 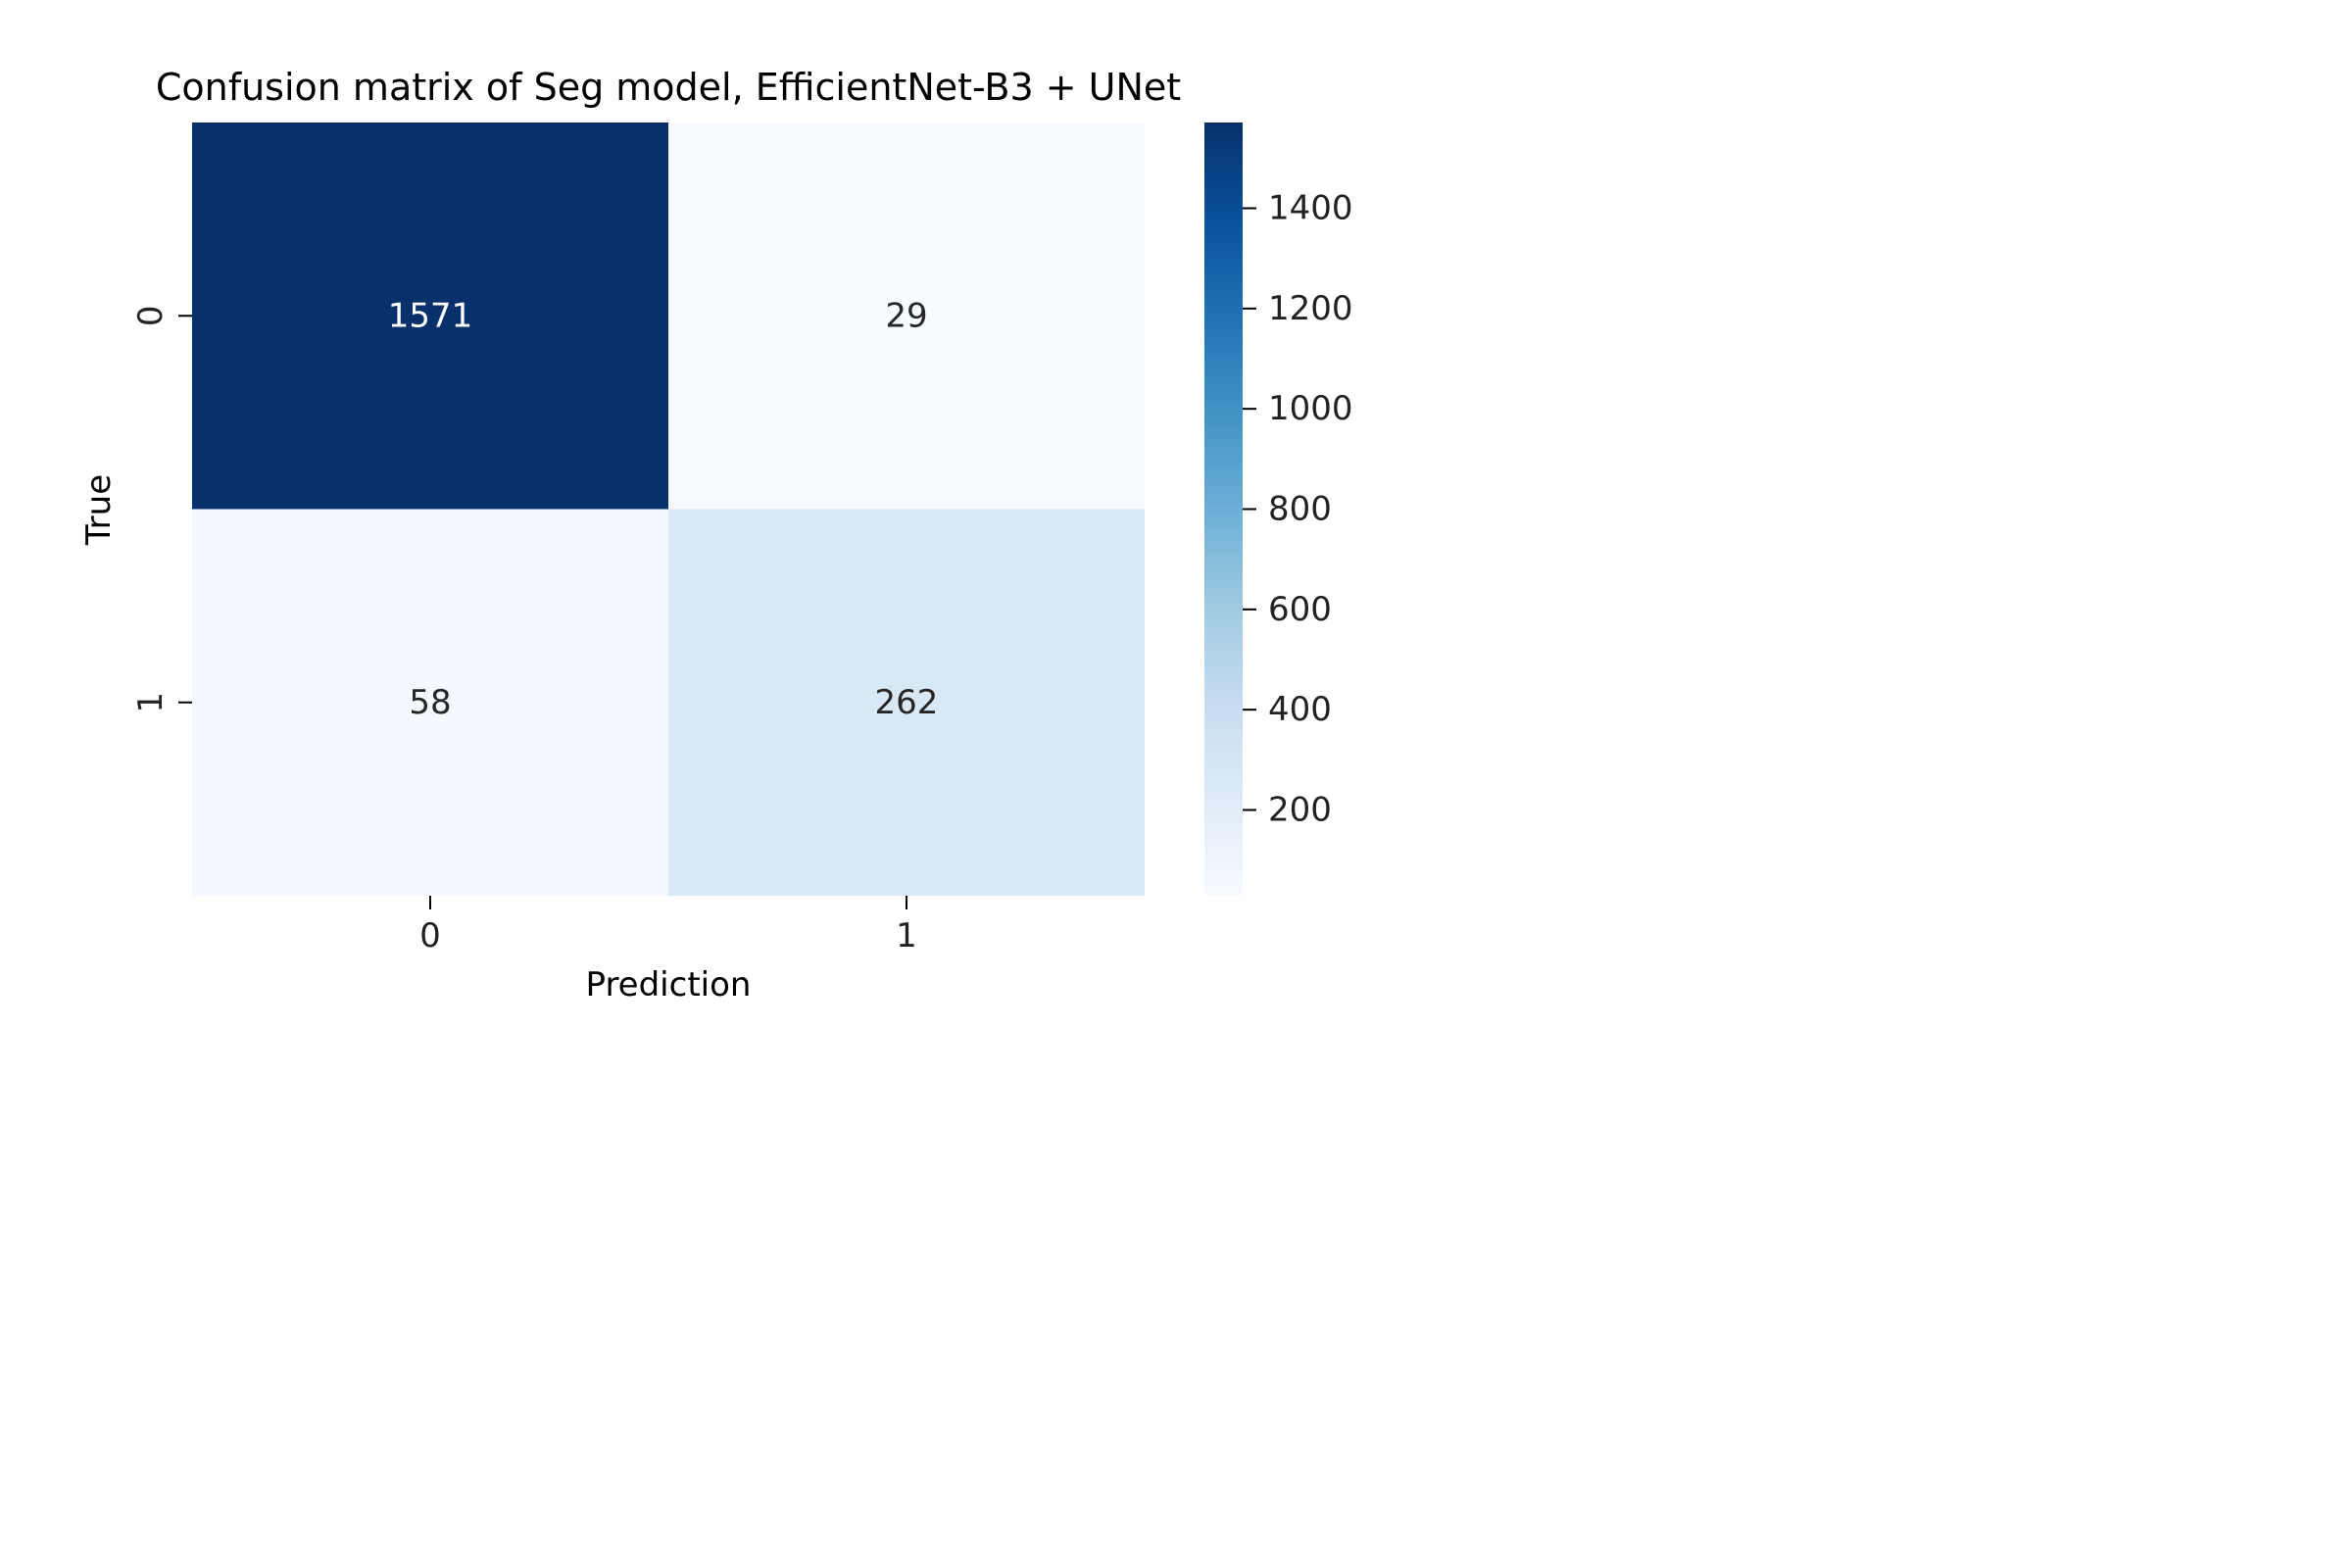 I want to click on cell-label-0-1: 29, so click(x=906, y=315).